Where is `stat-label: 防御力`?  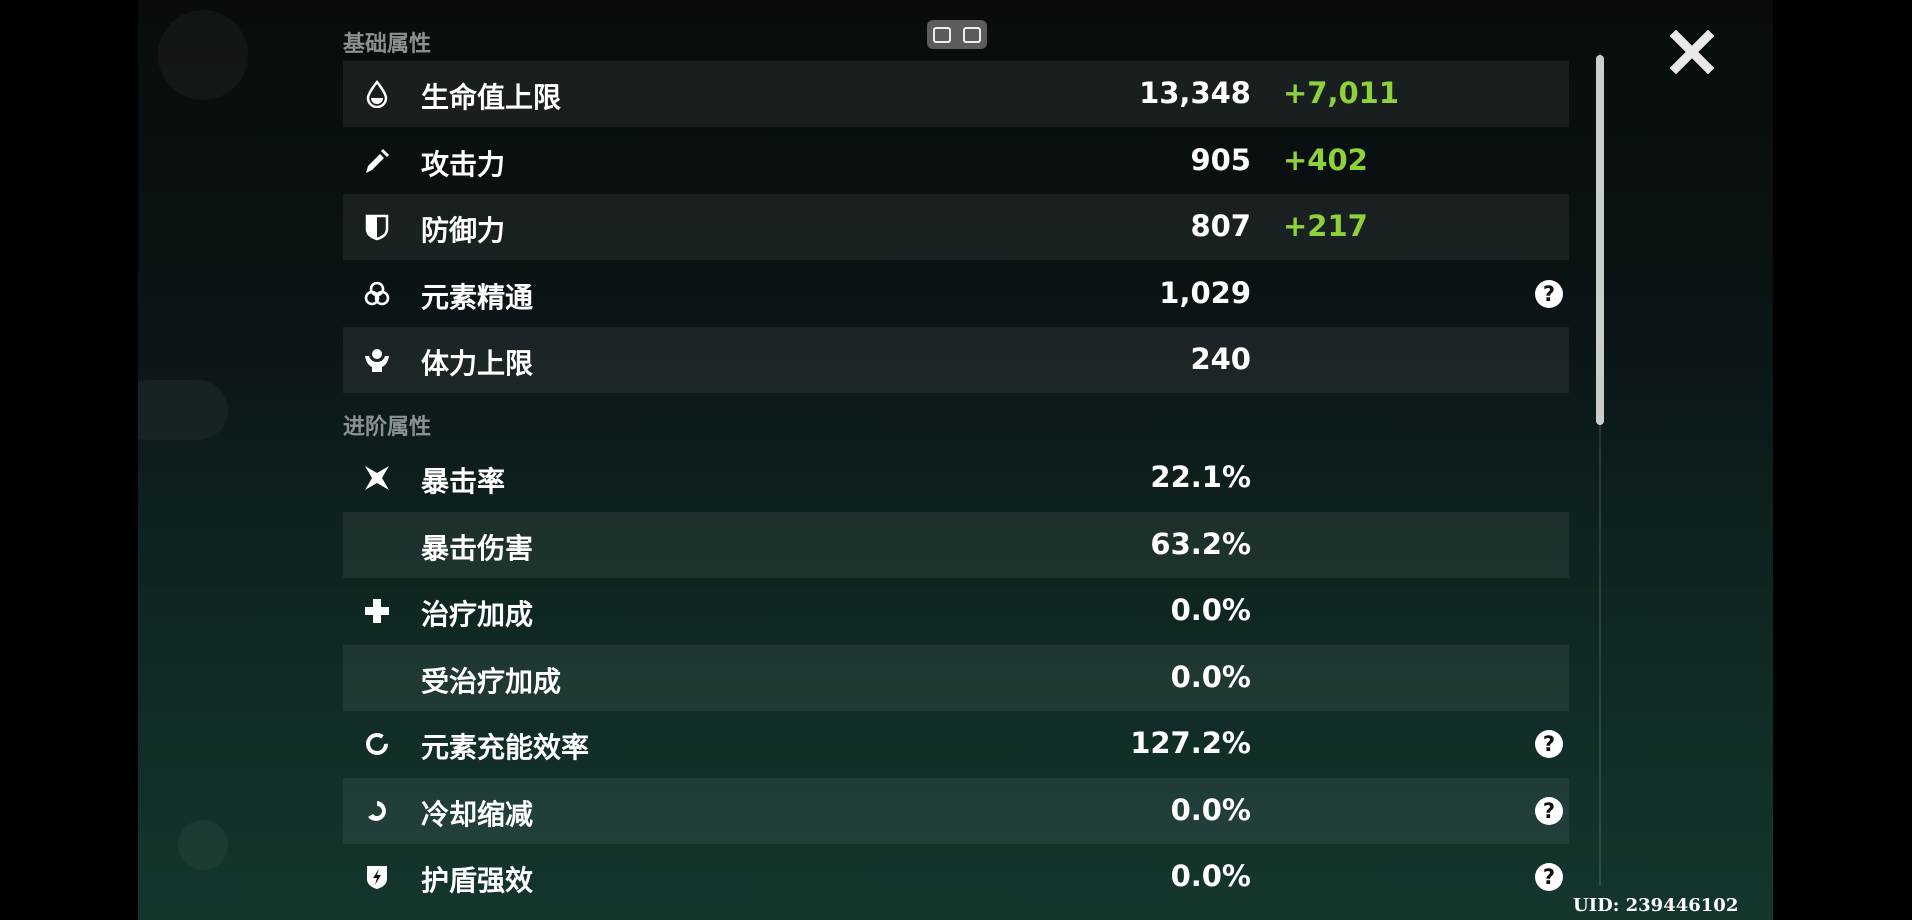
stat-label: 防御力 is located at coordinates (463, 230).